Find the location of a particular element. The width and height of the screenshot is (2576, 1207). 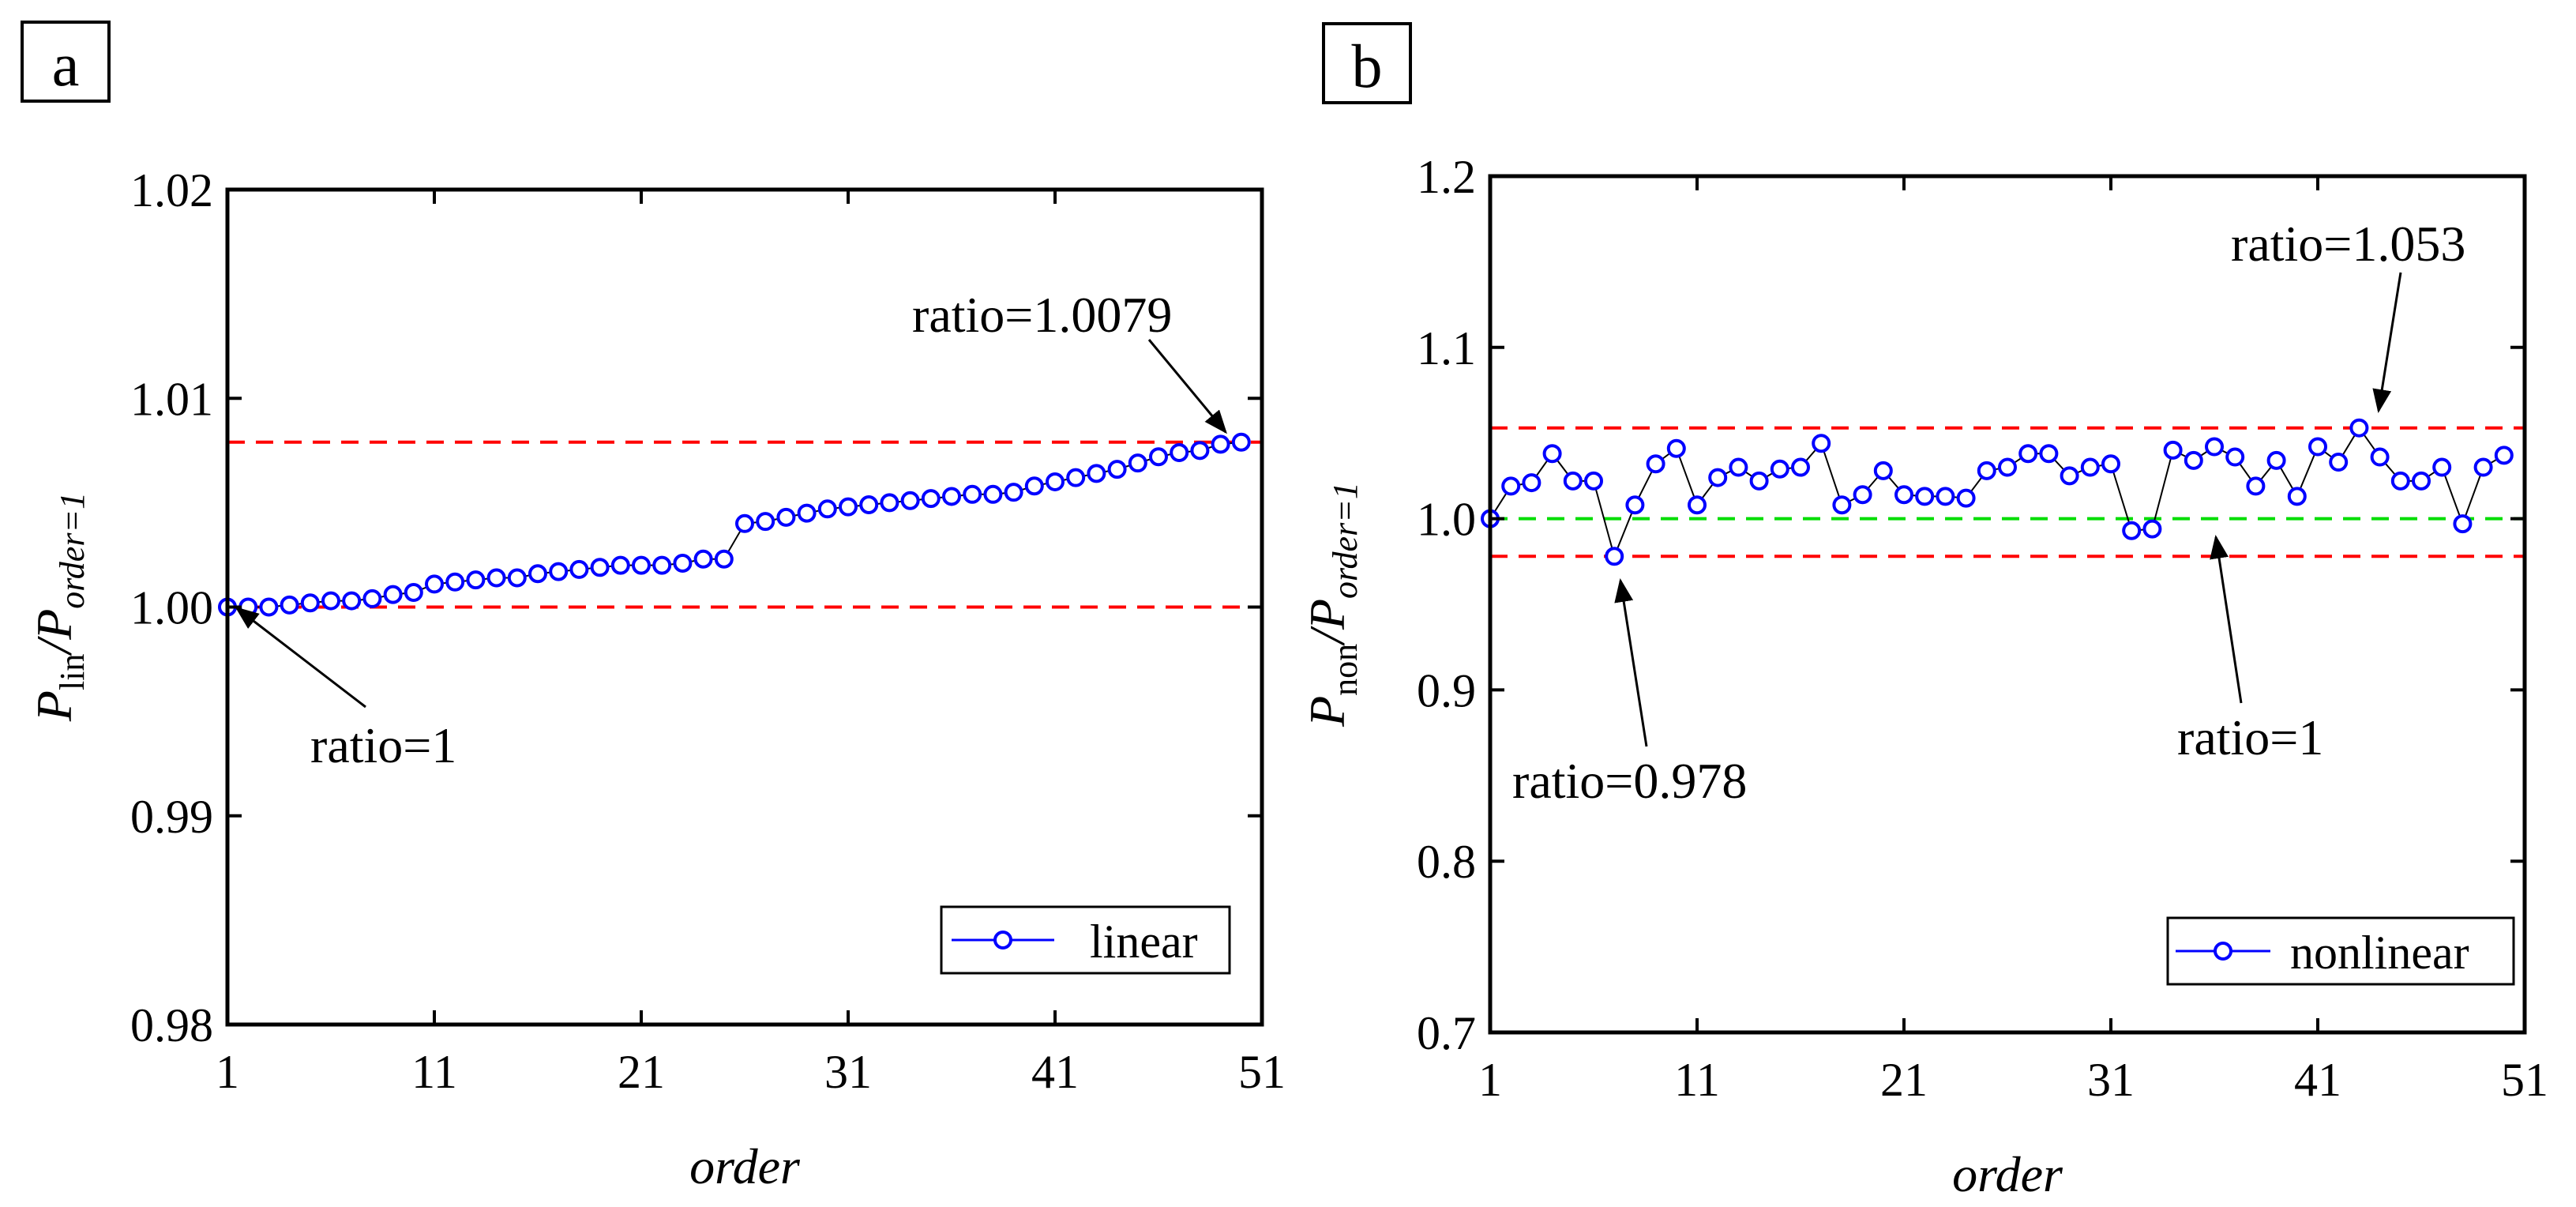

panel-b-x-axis-label: order is located at coordinates (2007, 1174).